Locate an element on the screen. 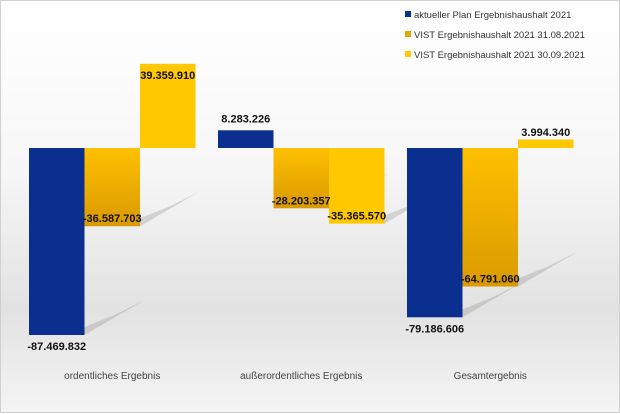 Image resolution: width=620 pixels, height=414 pixels. data-label: 39.359.910 is located at coordinates (167, 76).